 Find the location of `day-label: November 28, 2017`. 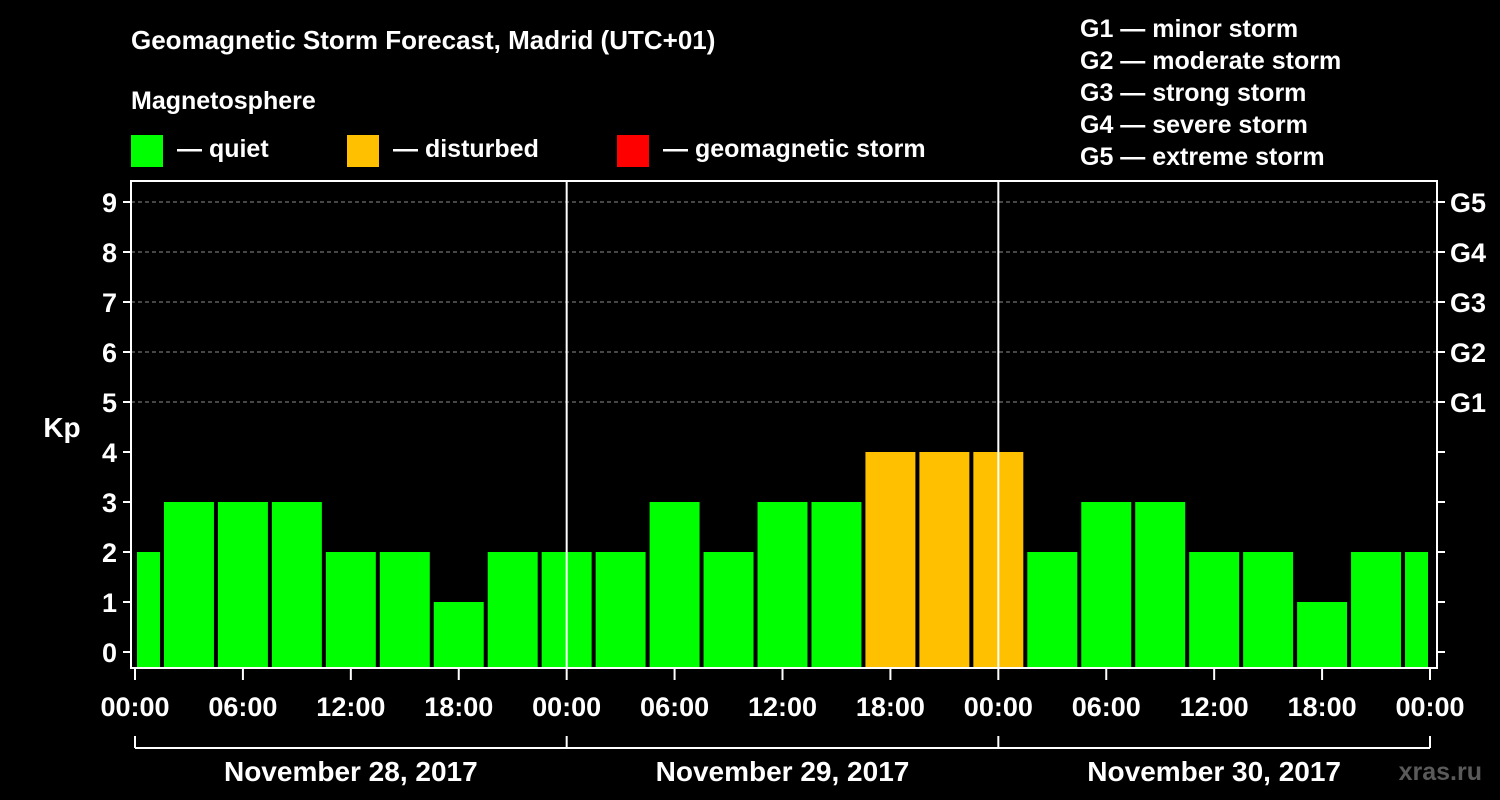

day-label: November 28, 2017 is located at coordinates (351, 771).